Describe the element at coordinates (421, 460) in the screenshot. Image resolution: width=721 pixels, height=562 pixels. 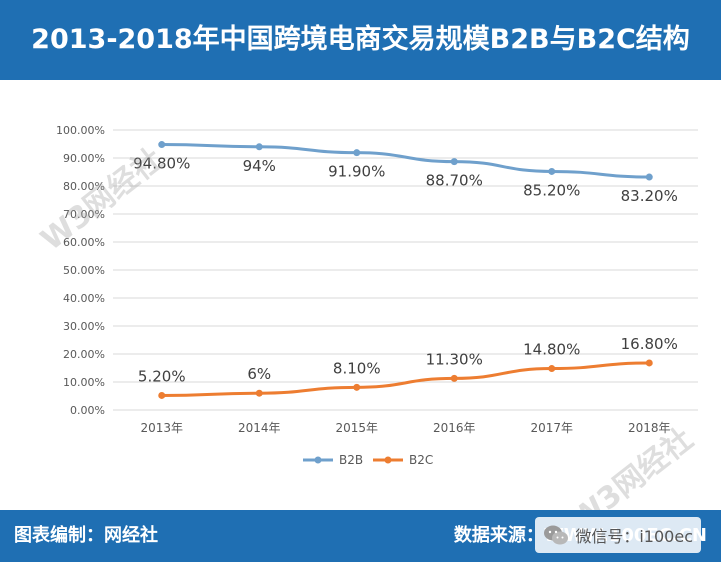
I see `legend-label-b2c: B2C` at that location.